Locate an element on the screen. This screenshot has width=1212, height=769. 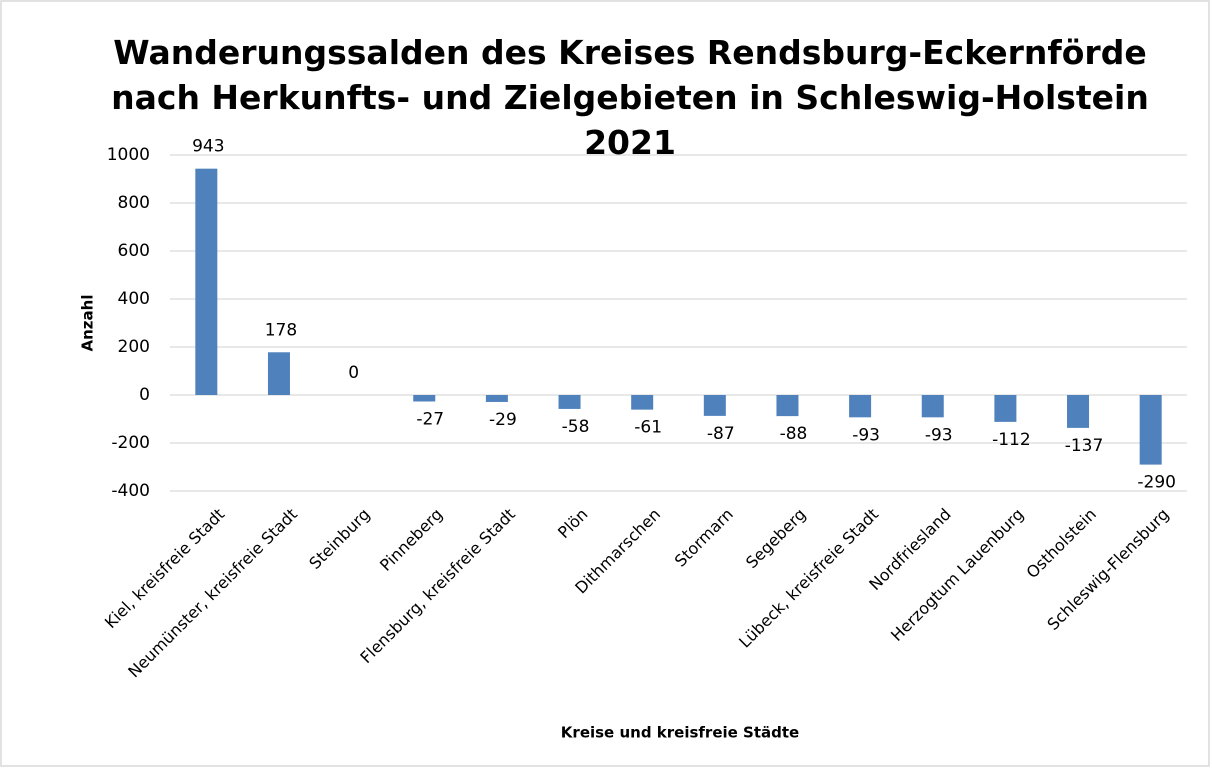
y-axis-title: Anzahl is located at coordinates (88, 323).